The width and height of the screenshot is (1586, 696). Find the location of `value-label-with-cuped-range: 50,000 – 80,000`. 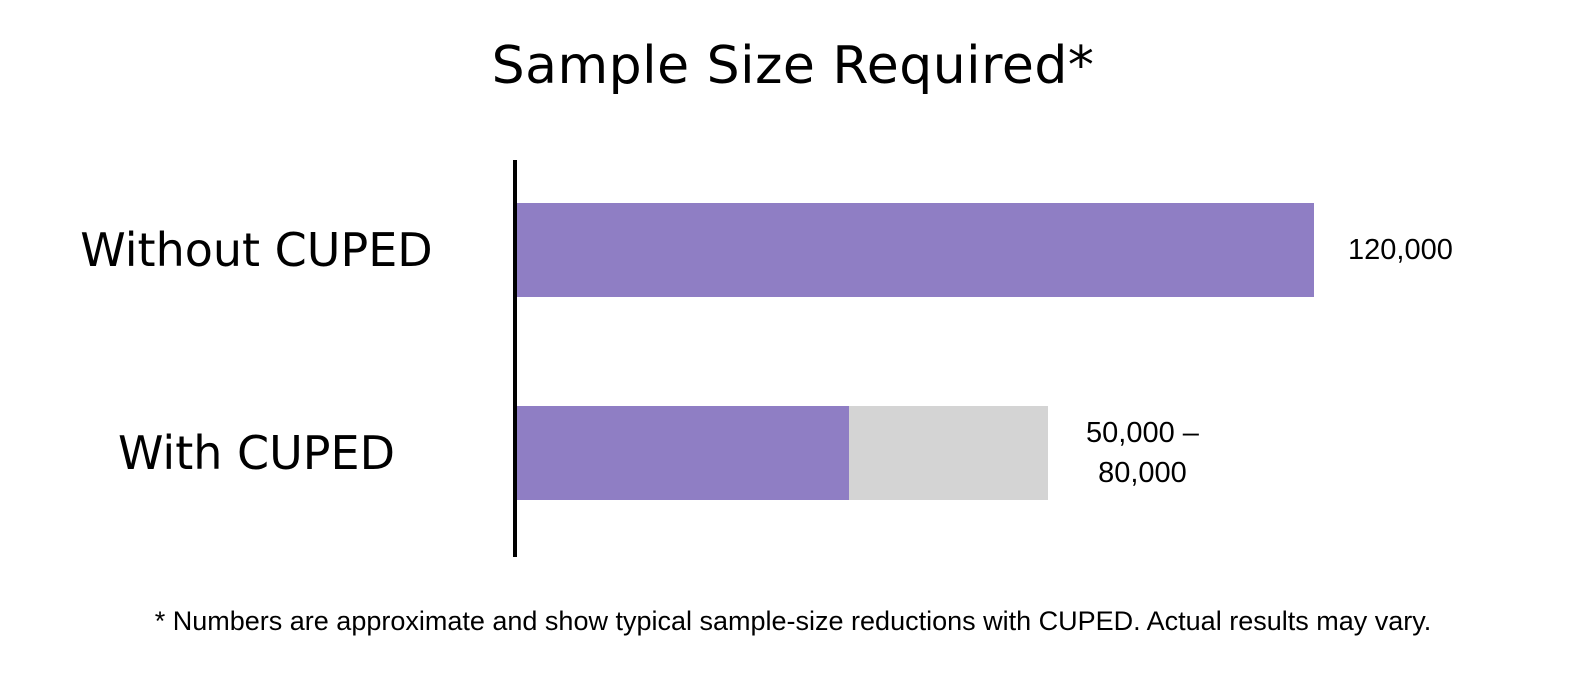

value-label-with-cuped-range: 50,000 – 80,000 is located at coordinates (1142, 453).